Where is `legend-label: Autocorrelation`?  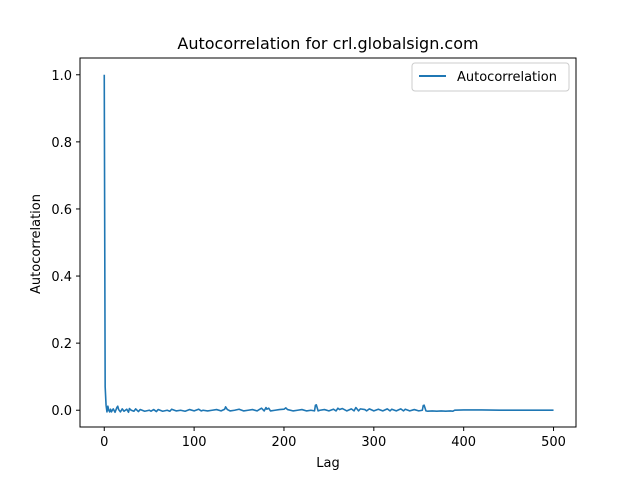 legend-label: Autocorrelation is located at coordinates (507, 77).